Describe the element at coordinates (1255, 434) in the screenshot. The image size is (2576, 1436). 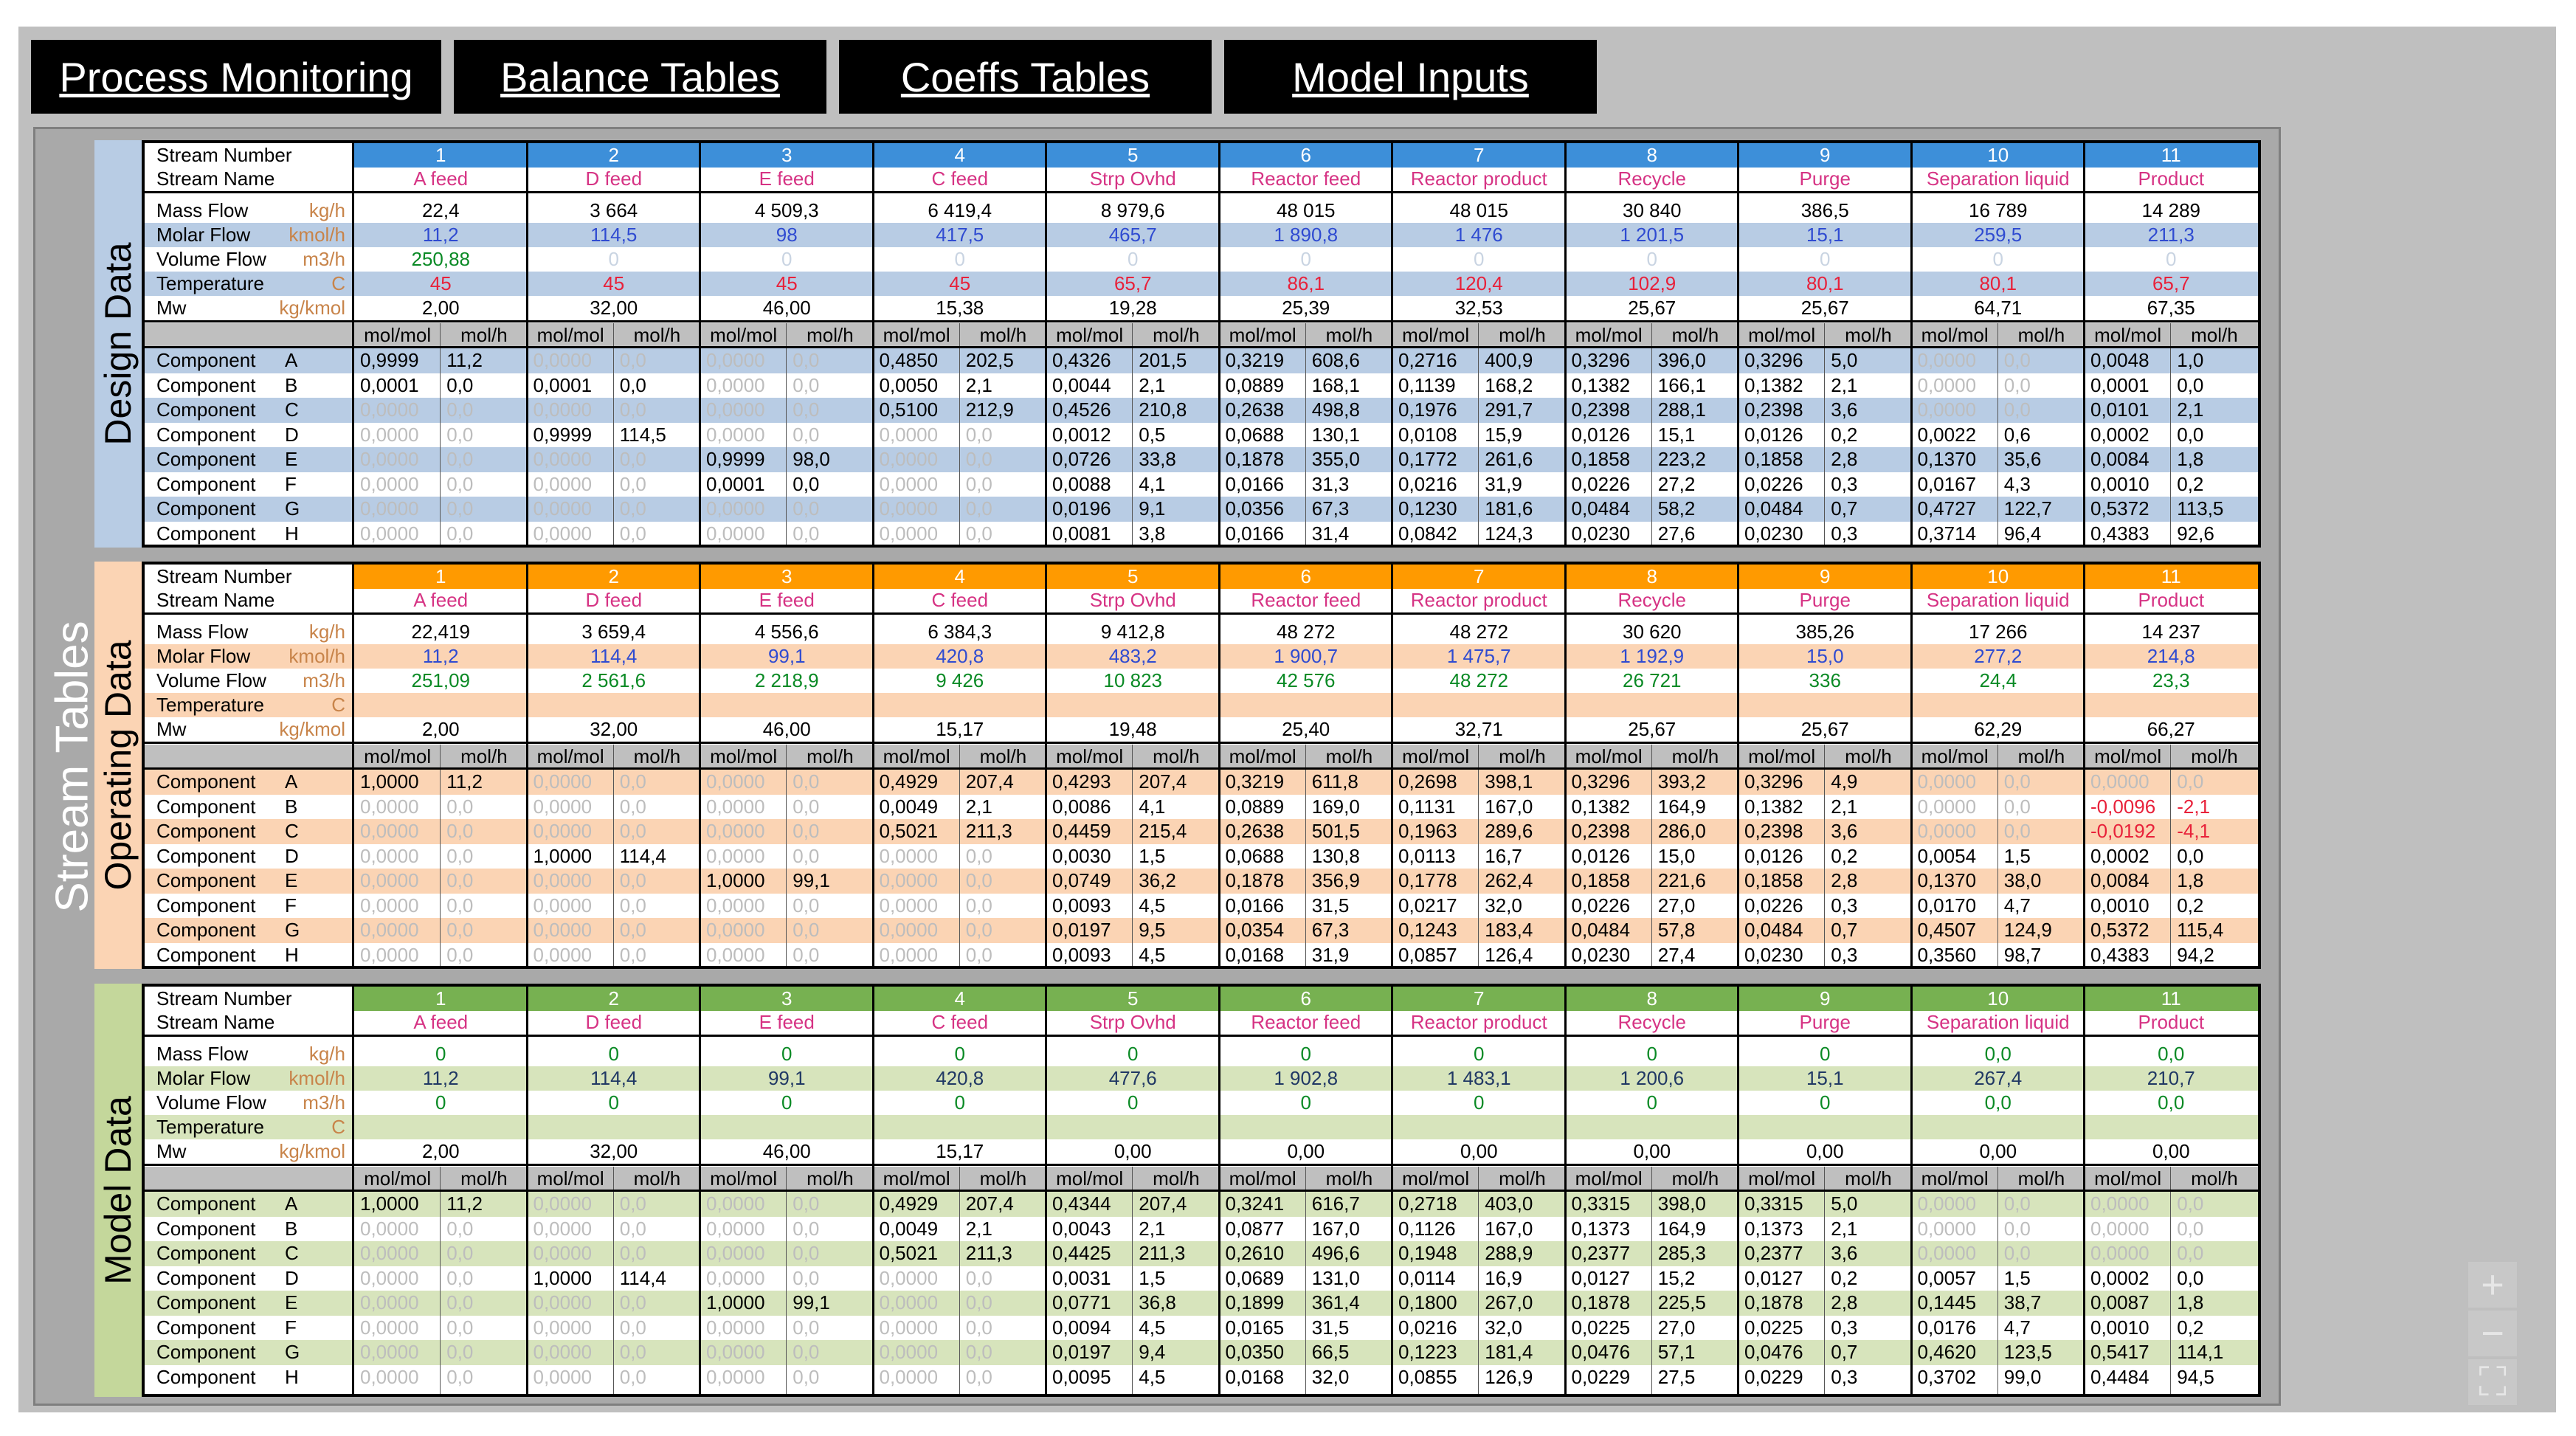
I see `molfrac-value: 0,0688` at that location.